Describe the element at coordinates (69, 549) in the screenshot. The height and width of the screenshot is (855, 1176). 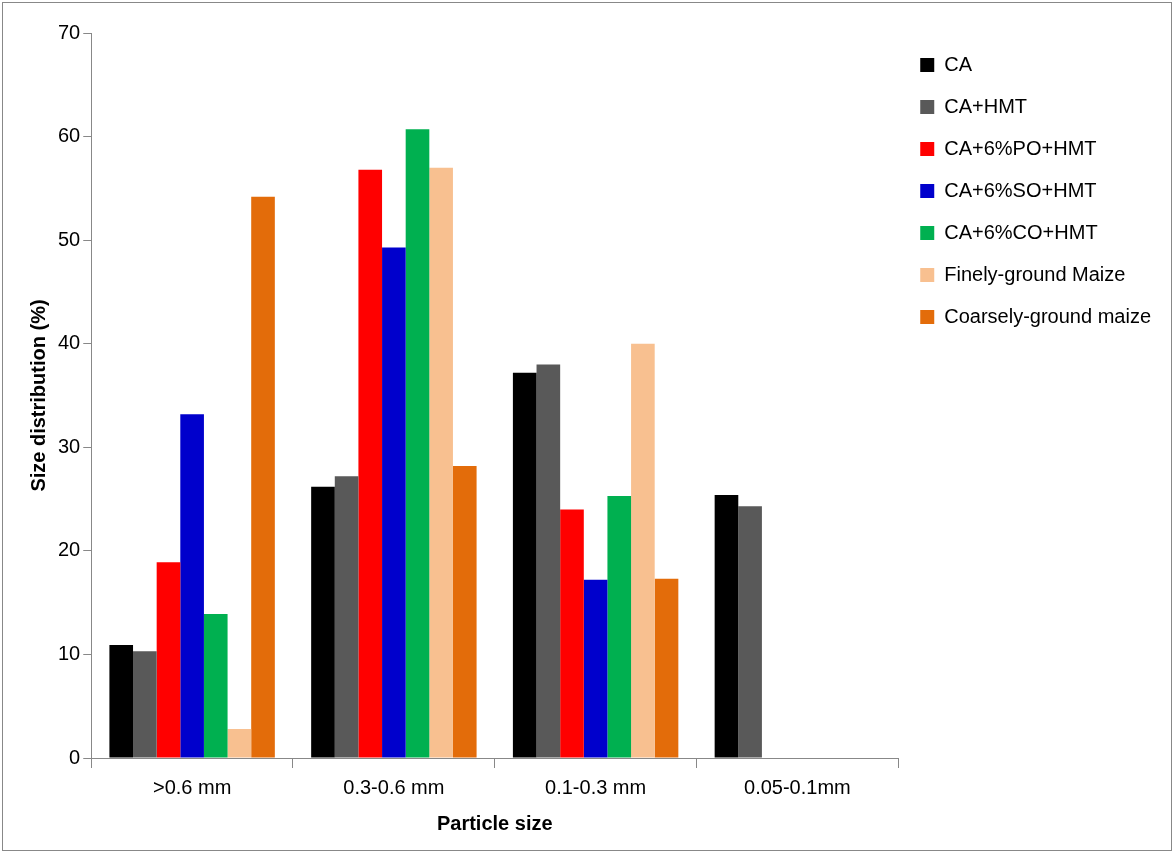
I see `y-tick-label: 20` at that location.